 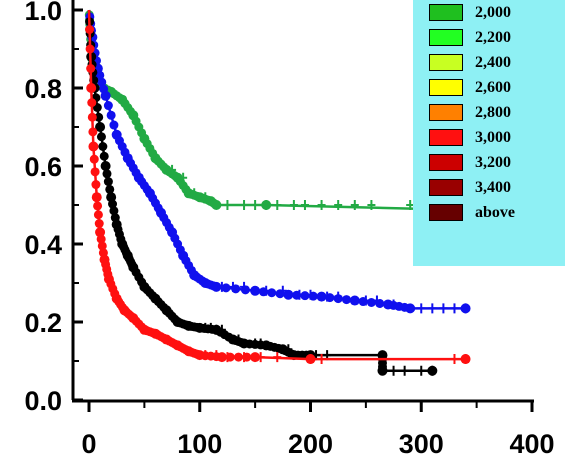 I want to click on legend-label: 3,200, so click(x=493, y=162).